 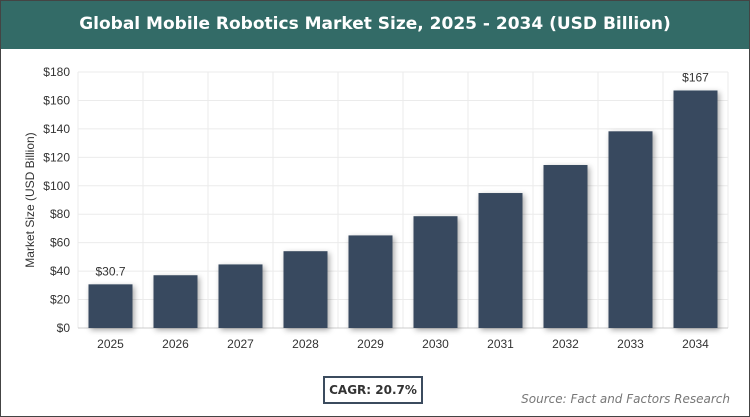 I want to click on x-tick-label: 2025, so click(x=110, y=344).